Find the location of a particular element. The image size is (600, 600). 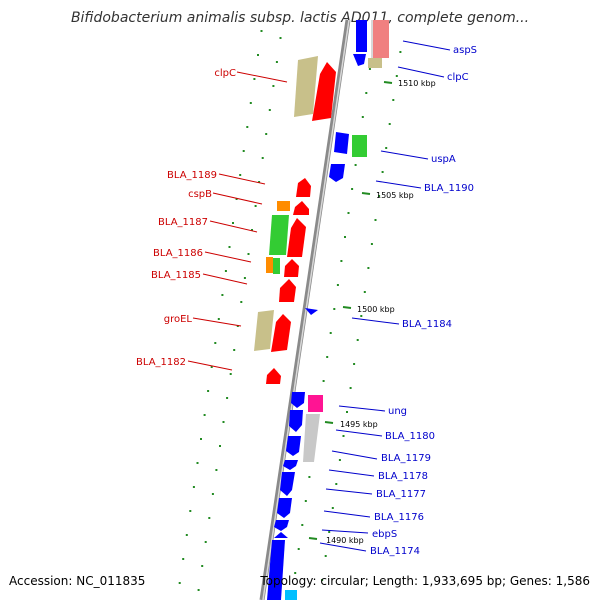

gene-ung is located at coordinates (315, 403).